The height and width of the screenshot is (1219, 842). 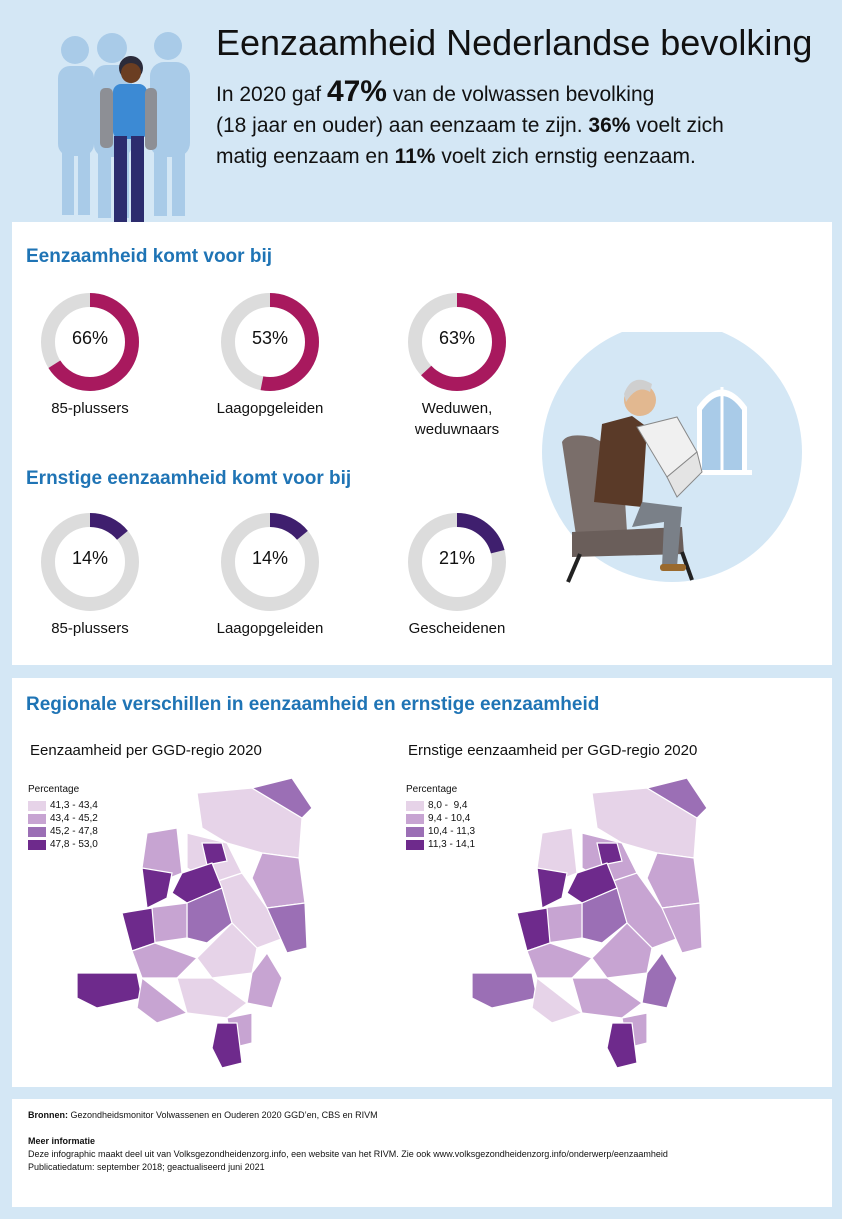 I want to click on netherlands-map-eenzaamheid, so click(x=194, y=923).